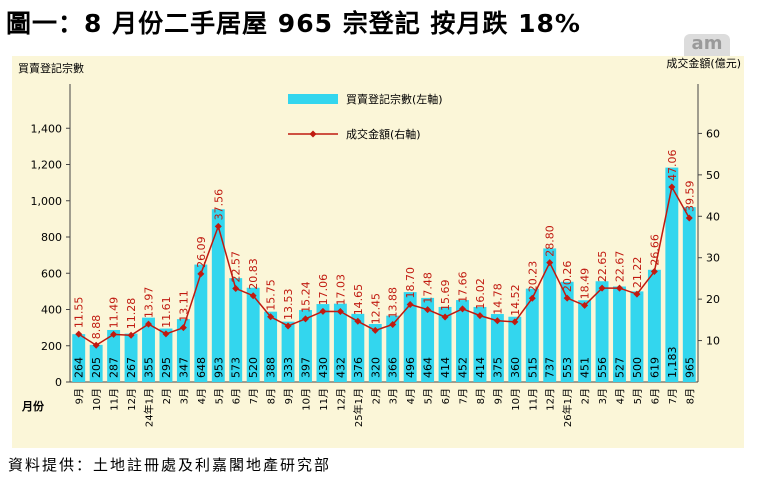 Image resolution: width=766 pixels, height=480 pixels. Describe the element at coordinates (567, 277) in the screenshot. I see `line-value-label: 20.26` at that location.